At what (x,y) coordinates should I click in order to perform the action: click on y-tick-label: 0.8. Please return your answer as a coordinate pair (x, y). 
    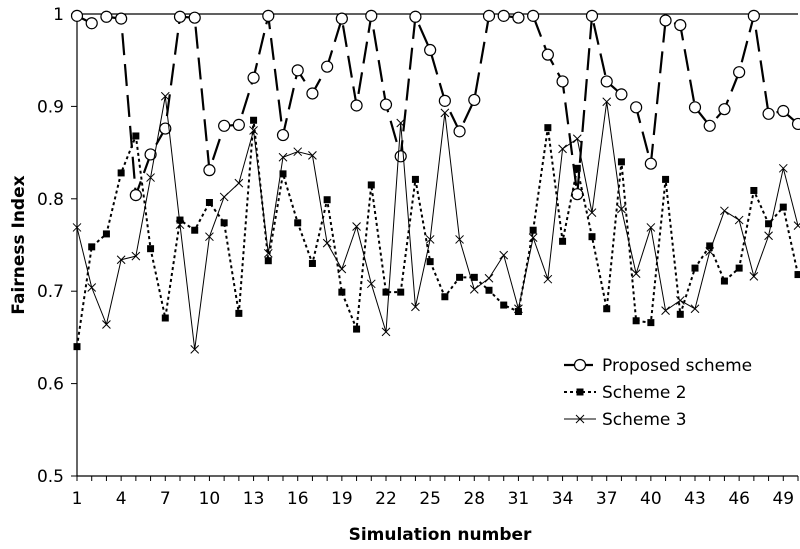
    Looking at the image, I should click on (50, 200).